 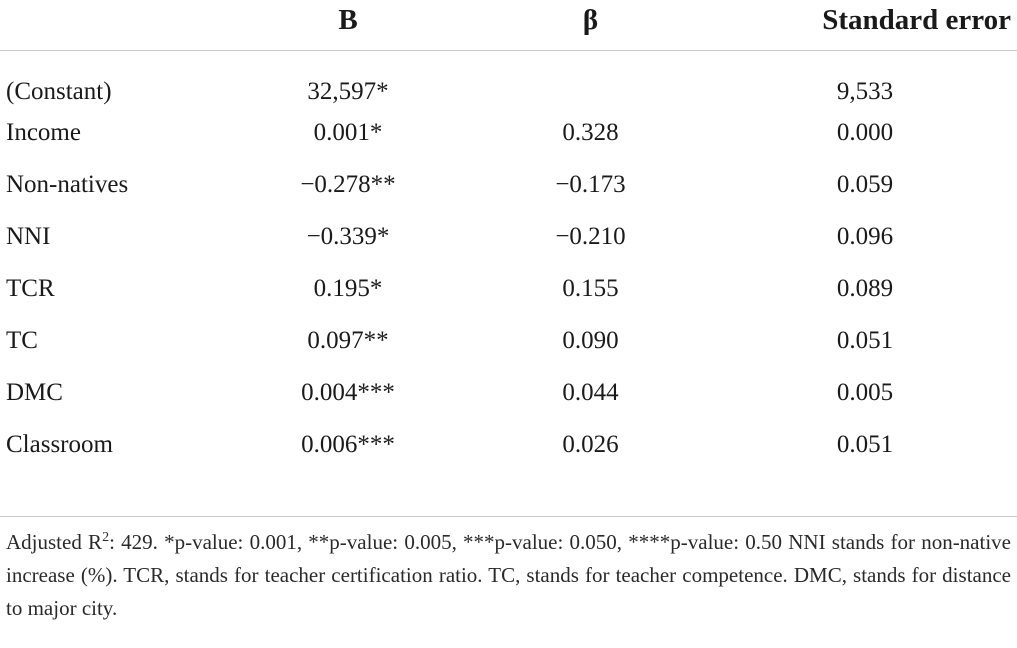 What do you see at coordinates (348, 392) in the screenshot?
I see `cell-b: 0.004***` at bounding box center [348, 392].